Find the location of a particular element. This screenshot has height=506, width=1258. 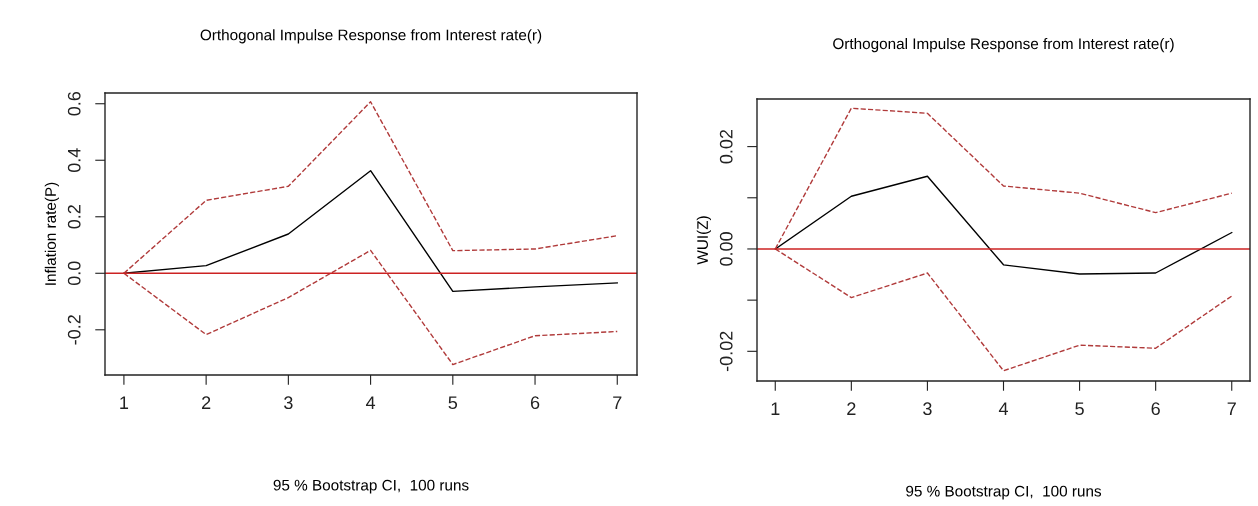

y-axis-title: Inflation rate(P) is located at coordinates (51, 233).